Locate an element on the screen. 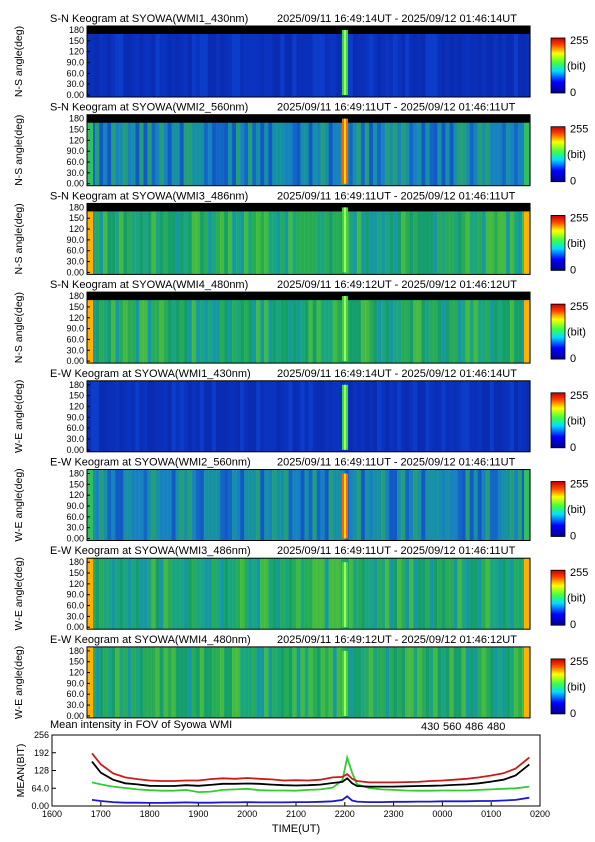 The width and height of the screenshot is (595, 842). keogram-title: E-W Keogram at SYOWA(WMI2_560nm) is located at coordinates (150, 463).